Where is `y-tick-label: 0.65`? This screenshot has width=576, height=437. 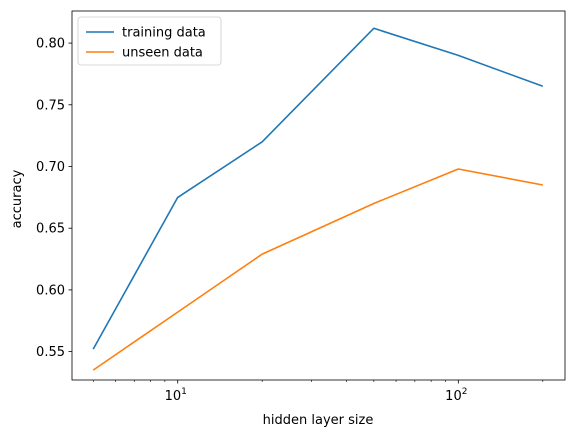 y-tick-label: 0.65 is located at coordinates (50, 229).